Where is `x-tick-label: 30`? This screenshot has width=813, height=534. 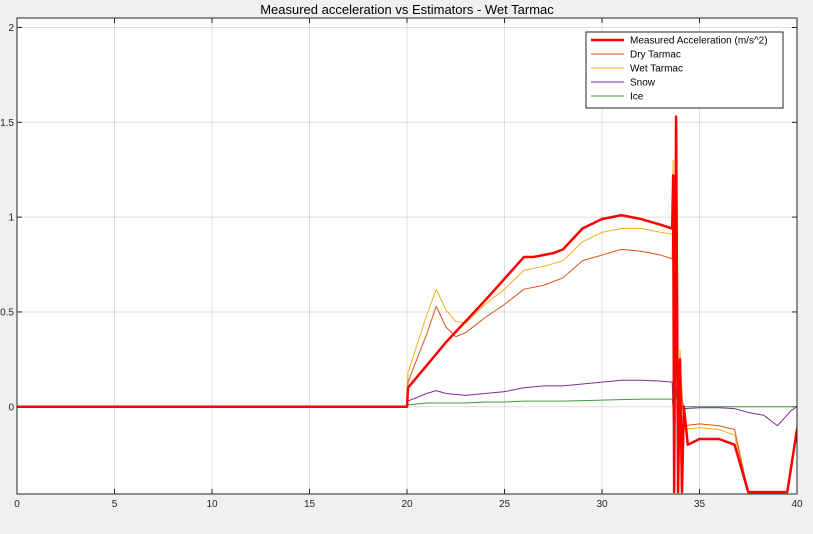
x-tick-label: 30 is located at coordinates (602, 504).